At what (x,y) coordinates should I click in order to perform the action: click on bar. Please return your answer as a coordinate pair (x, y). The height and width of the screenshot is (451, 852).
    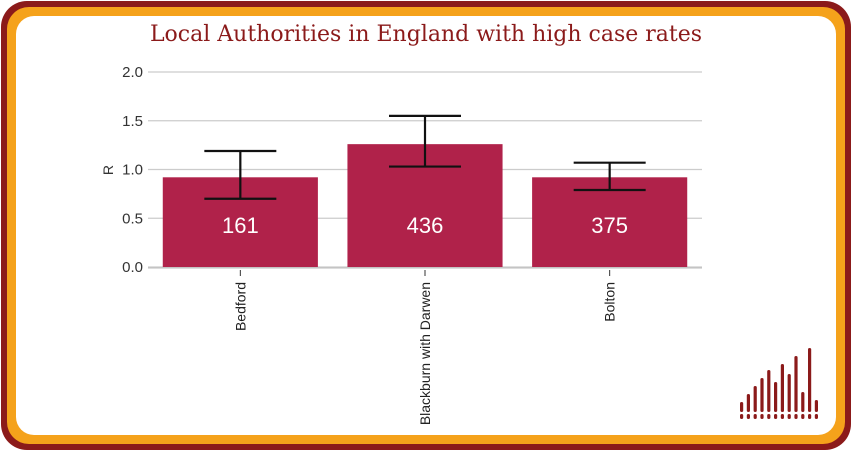
    Looking at the image, I should click on (610, 222).